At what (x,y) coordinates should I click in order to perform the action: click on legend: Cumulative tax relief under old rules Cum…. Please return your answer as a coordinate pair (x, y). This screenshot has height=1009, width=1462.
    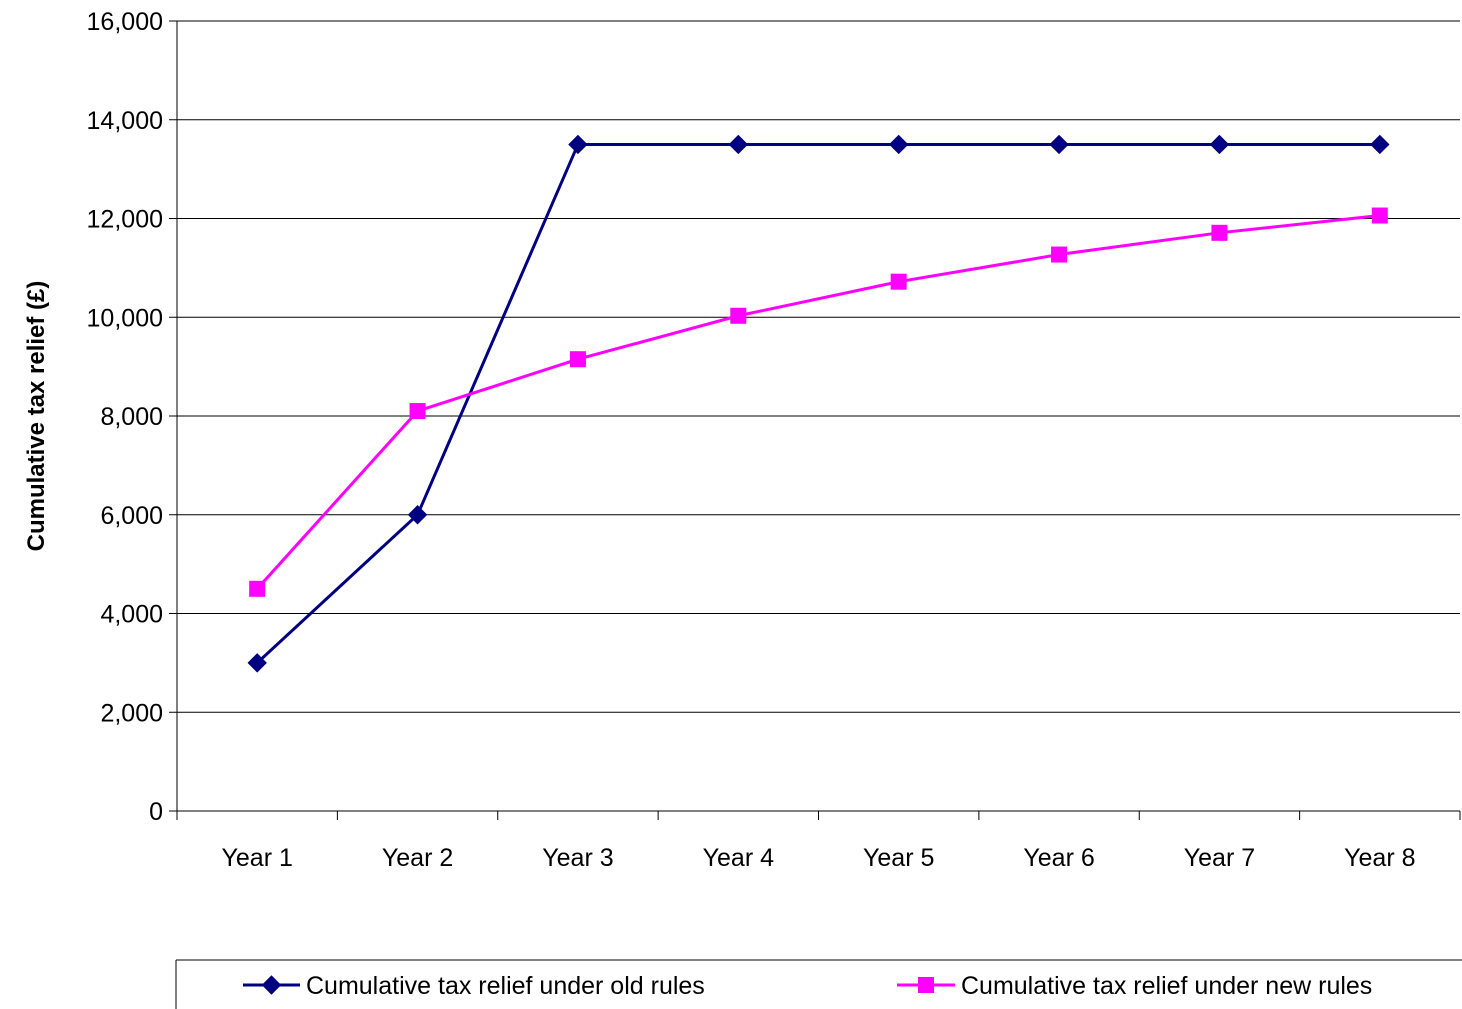
    Looking at the image, I should click on (818, 984).